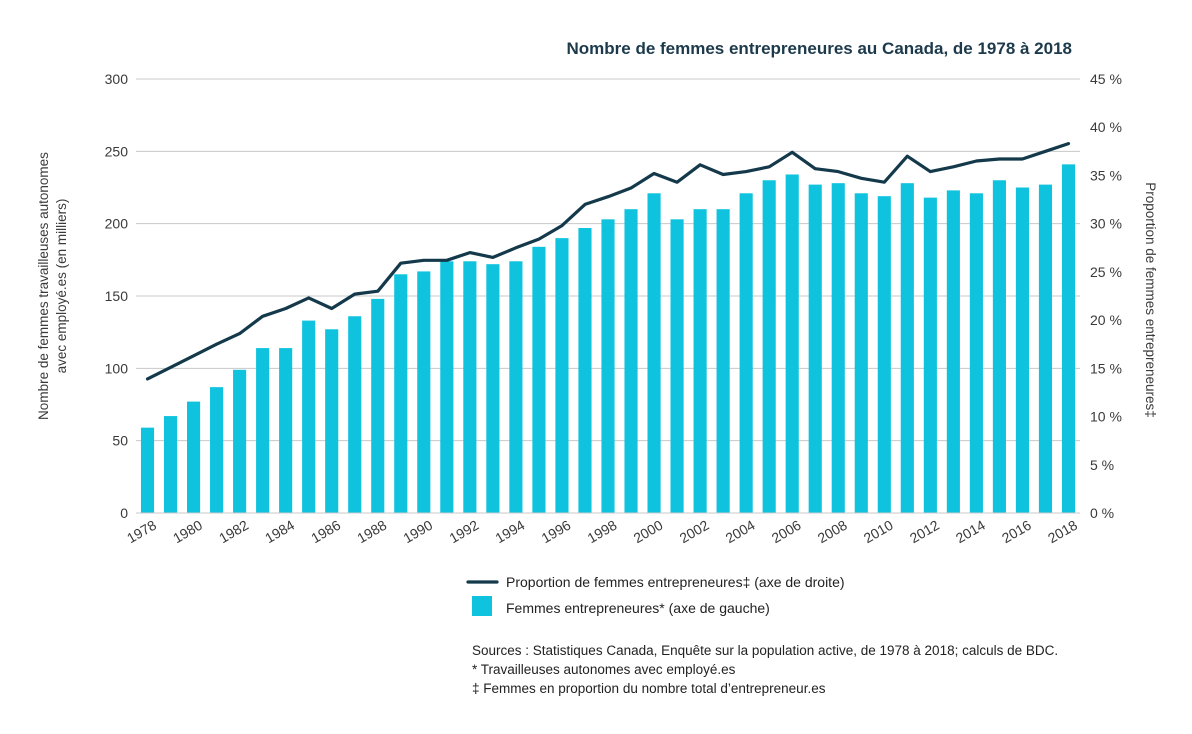 The image size is (1192, 734). Describe the element at coordinates (638, 608) in the screenshot. I see `legend-bar-label: Femmes entrepreneures* (axe de gauche)` at that location.